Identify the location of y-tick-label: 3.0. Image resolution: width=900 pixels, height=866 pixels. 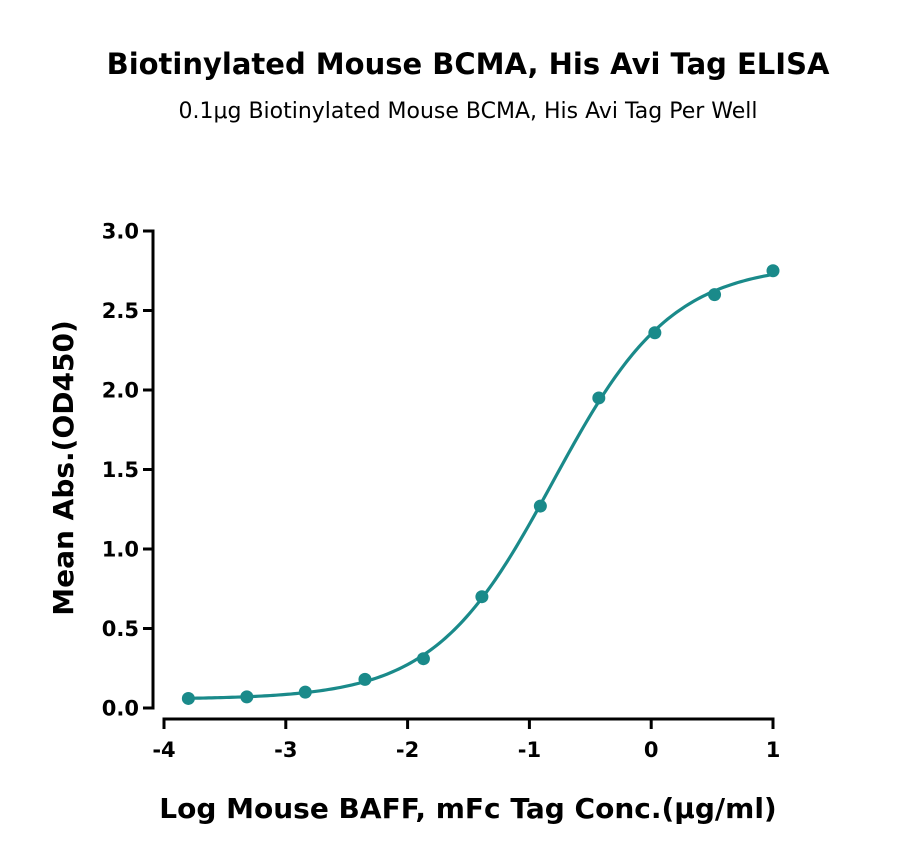
(120, 232).